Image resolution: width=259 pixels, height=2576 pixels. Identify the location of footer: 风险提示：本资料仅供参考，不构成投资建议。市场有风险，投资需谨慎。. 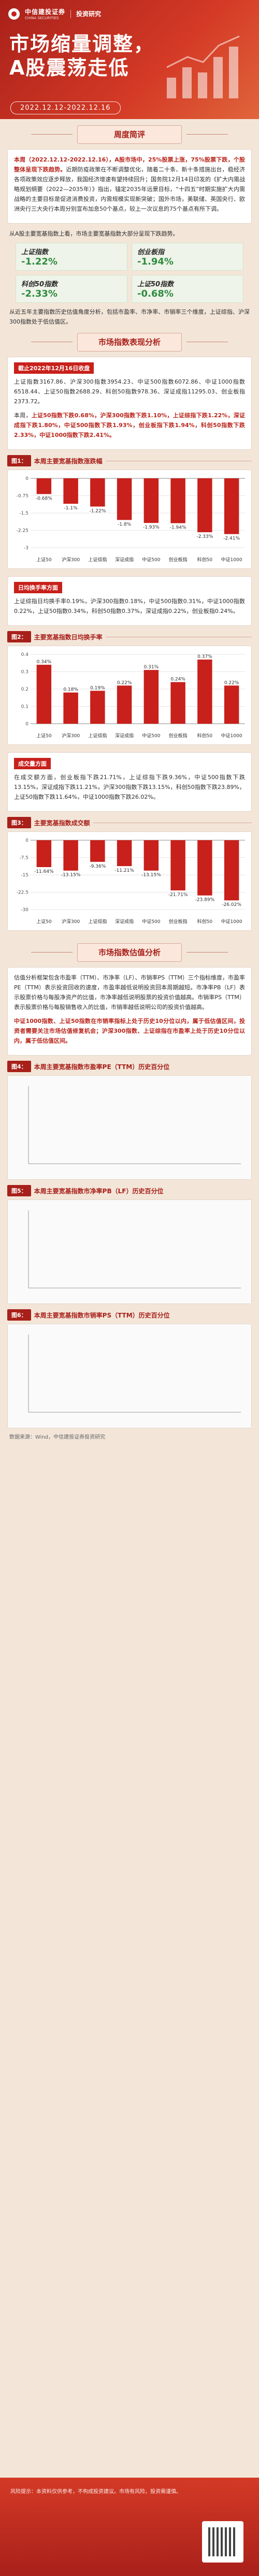
(129, 2527).